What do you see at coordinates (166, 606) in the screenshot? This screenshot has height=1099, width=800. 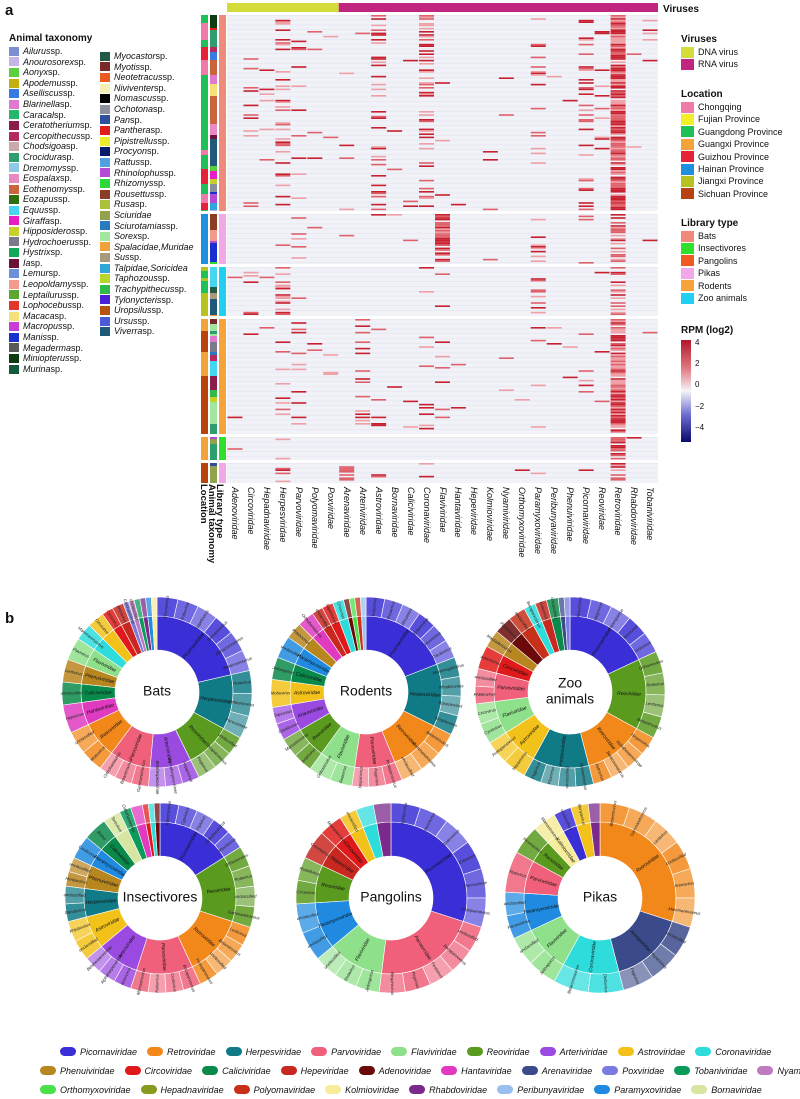 I see `donut-outer-label: Picornavirus` at bounding box center [166, 606].